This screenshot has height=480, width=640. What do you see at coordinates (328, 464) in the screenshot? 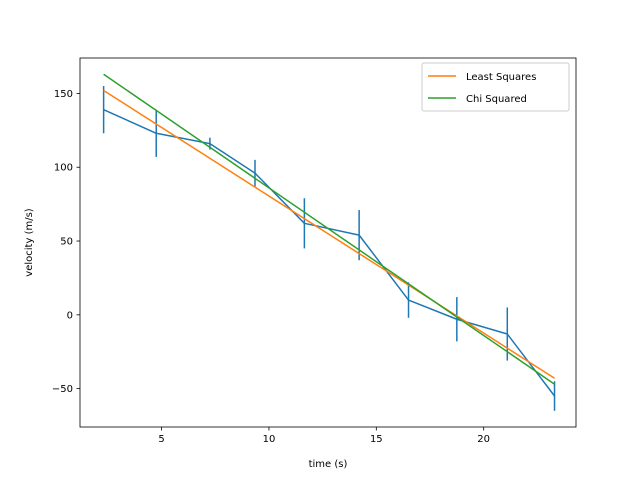
I see `x-axis-label: time (s)` at bounding box center [328, 464].